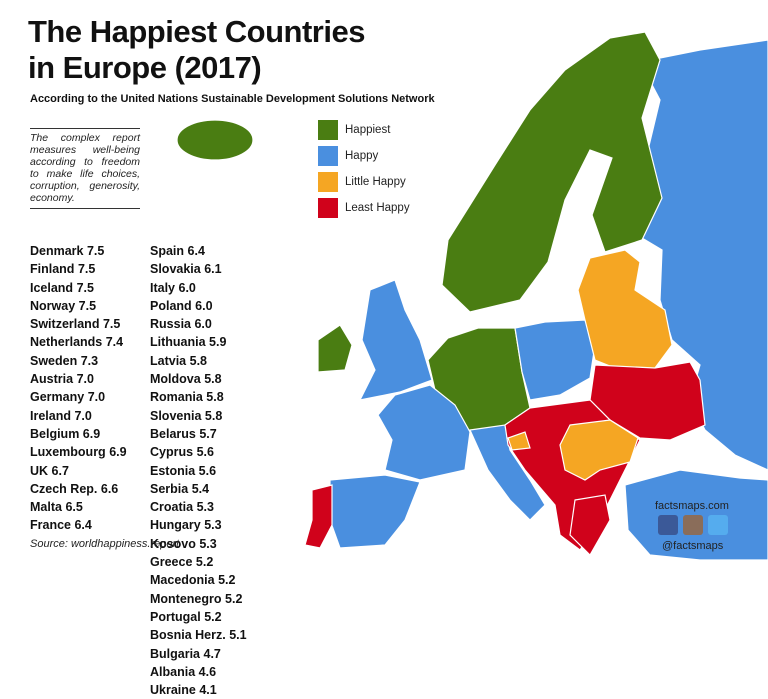 This screenshot has height=699, width=768. What do you see at coordinates (198, 342) in the screenshot?
I see `ranking-row: Lithuania 5.9` at bounding box center [198, 342].